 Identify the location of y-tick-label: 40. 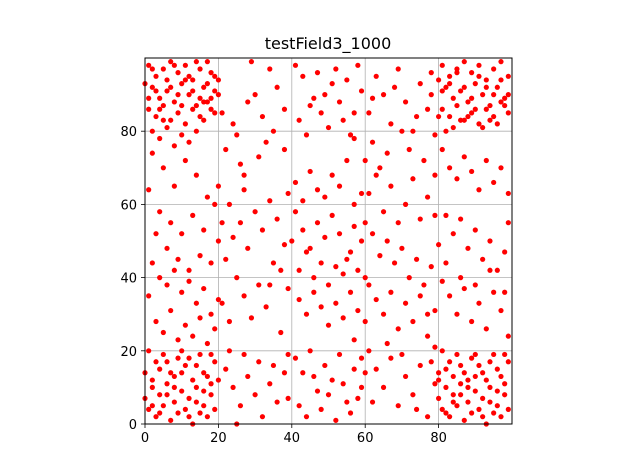
(128, 279).